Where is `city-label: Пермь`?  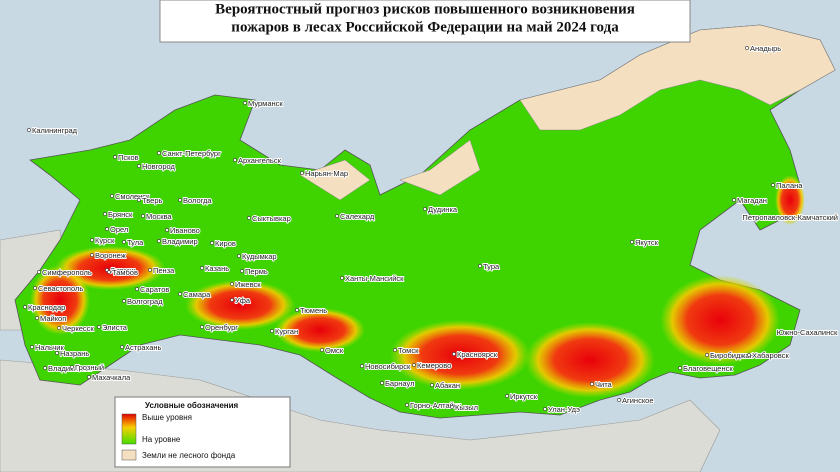
city-label: Пермь is located at coordinates (256, 271).